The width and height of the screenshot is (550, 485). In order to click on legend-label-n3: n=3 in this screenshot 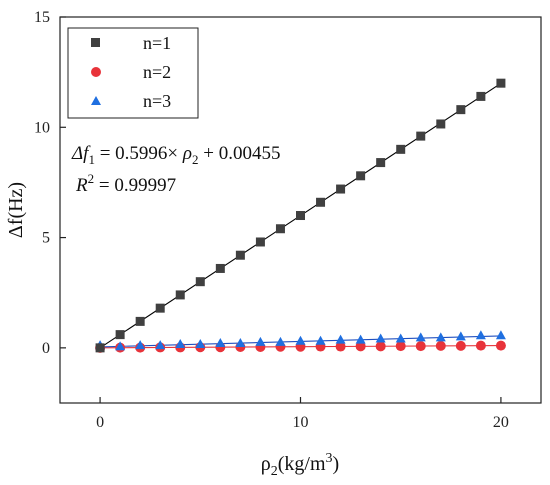, I will do `click(157, 101)`.